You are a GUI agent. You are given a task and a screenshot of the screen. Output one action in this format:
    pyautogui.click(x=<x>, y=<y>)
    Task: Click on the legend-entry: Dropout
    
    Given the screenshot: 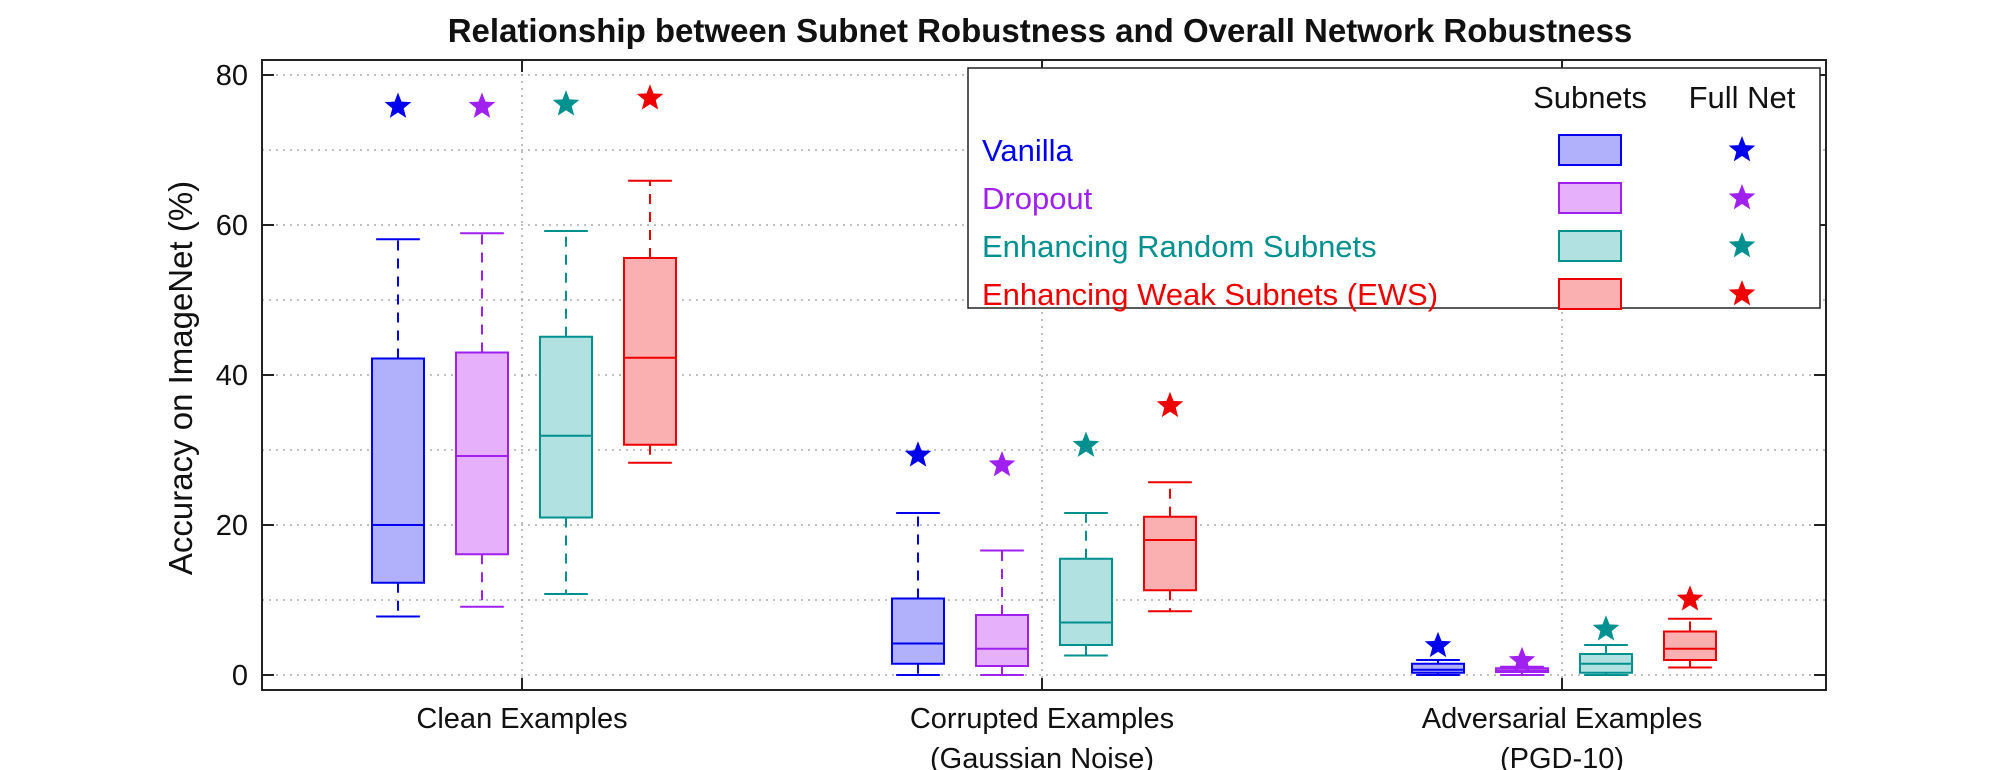 What is the action you would take?
    pyautogui.click(x=1369, y=198)
    